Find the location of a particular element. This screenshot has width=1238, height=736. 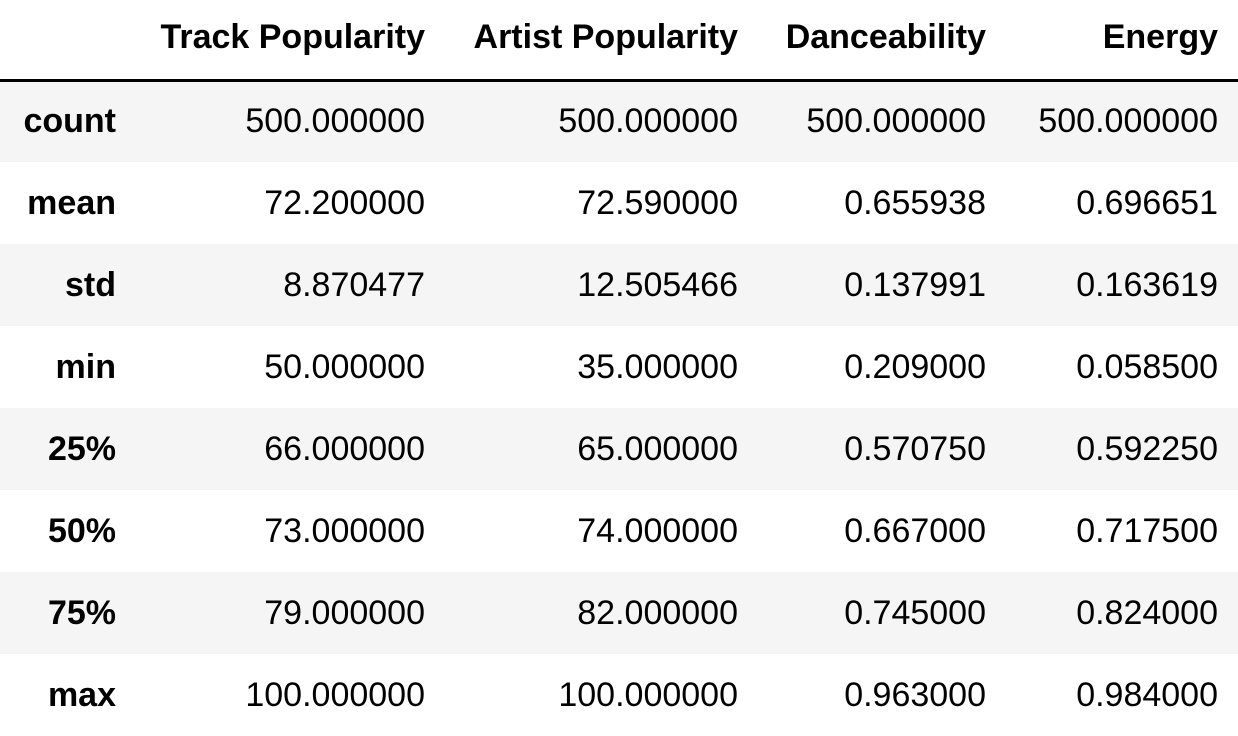

table-cell: 0.667000 is located at coordinates (915, 530).